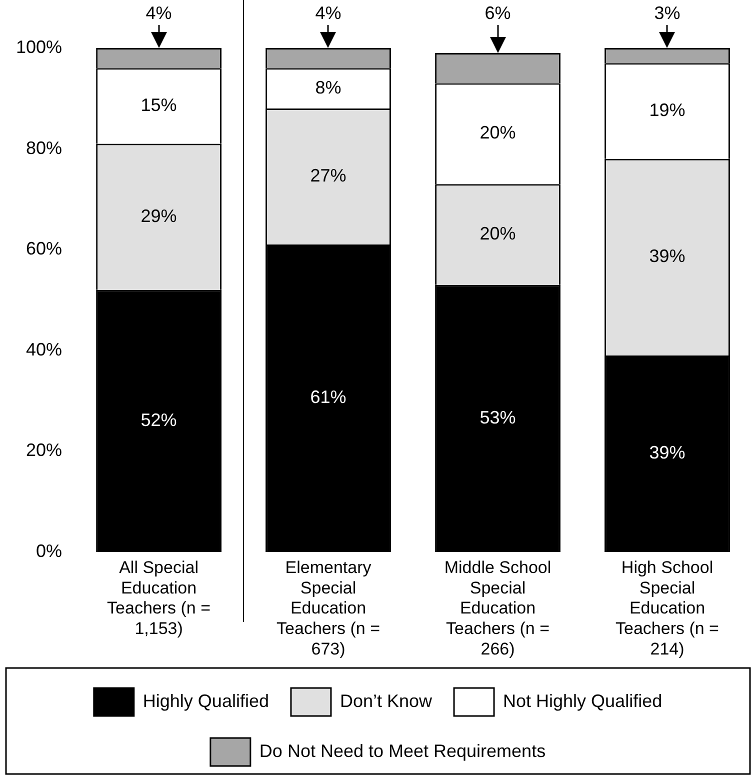 This screenshot has height=780, width=754. Describe the element at coordinates (497, 12) in the screenshot. I see `data-label: 6%` at that location.